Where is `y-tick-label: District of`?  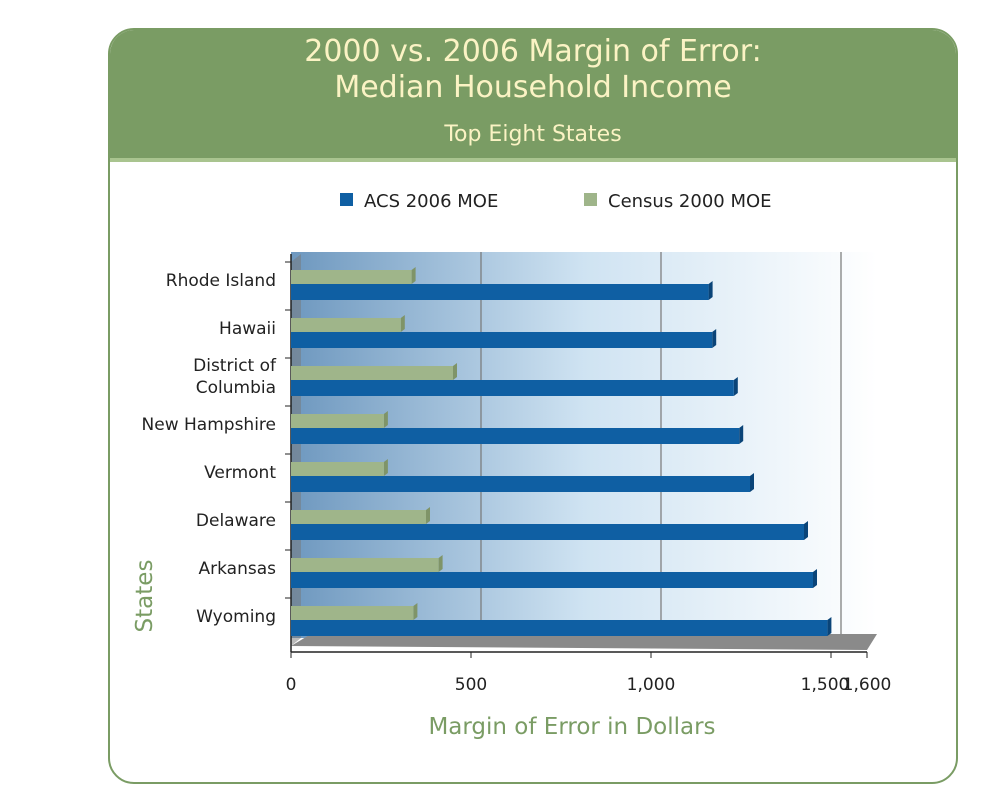
y-tick-label: District of is located at coordinates (235, 366).